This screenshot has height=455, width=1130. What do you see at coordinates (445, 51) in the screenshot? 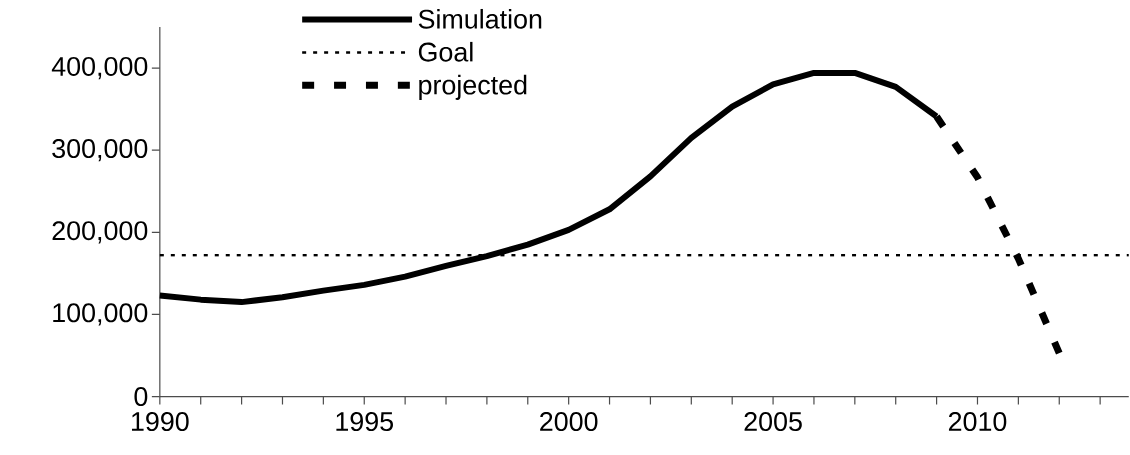
I see `legend-label: Goal` at bounding box center [445, 51].